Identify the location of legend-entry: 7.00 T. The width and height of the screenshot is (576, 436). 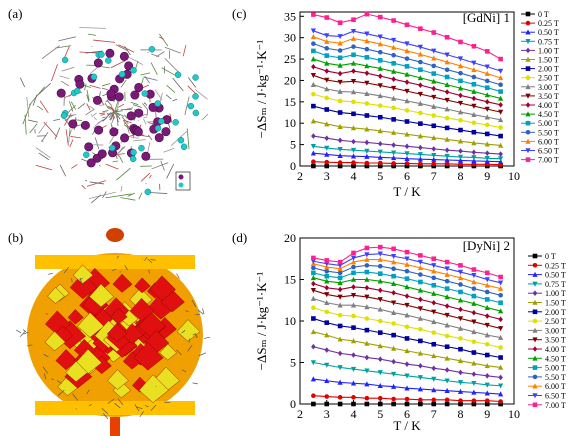
(540, 160).